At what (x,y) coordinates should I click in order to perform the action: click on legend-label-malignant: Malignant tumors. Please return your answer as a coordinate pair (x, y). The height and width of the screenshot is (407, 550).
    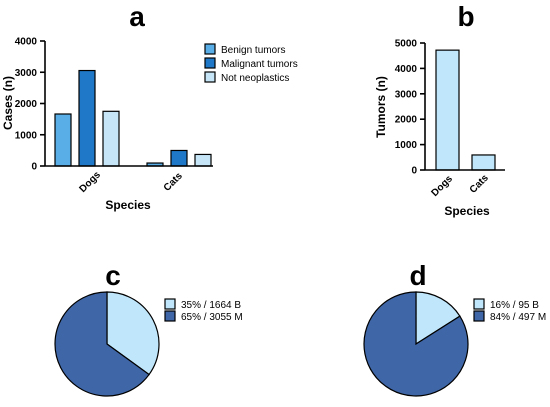
    Looking at the image, I should click on (259, 64).